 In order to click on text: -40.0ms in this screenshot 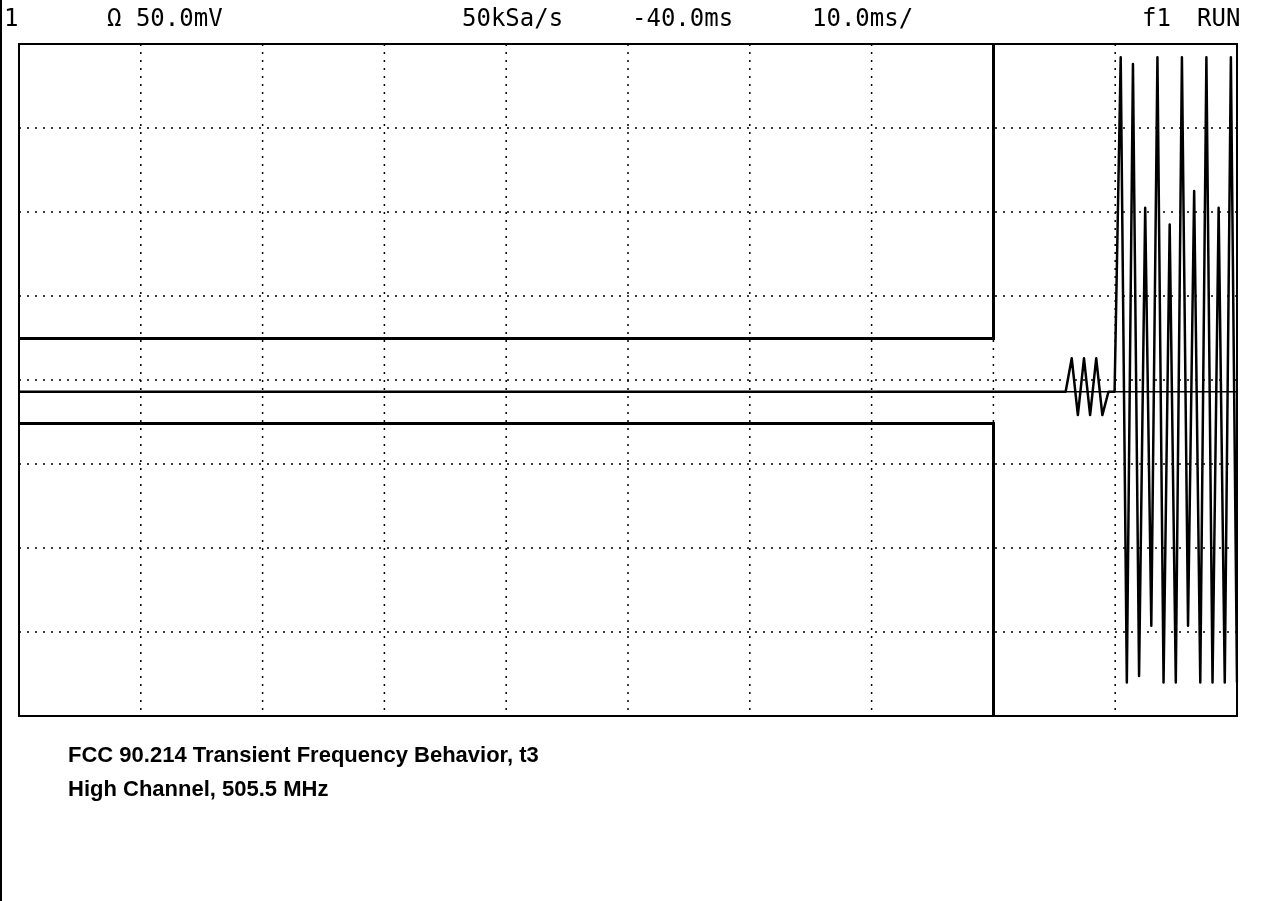, I will do `click(683, 18)`.